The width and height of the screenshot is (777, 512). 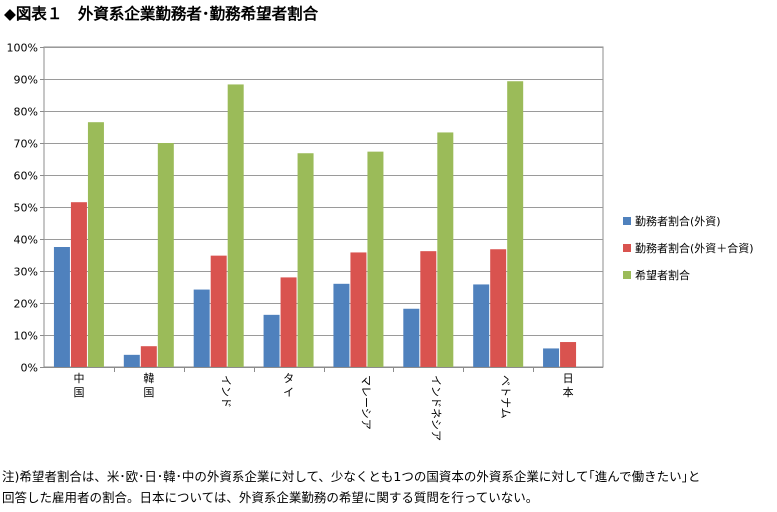 I want to click on y-tick-label: 0%, so click(x=29, y=368).